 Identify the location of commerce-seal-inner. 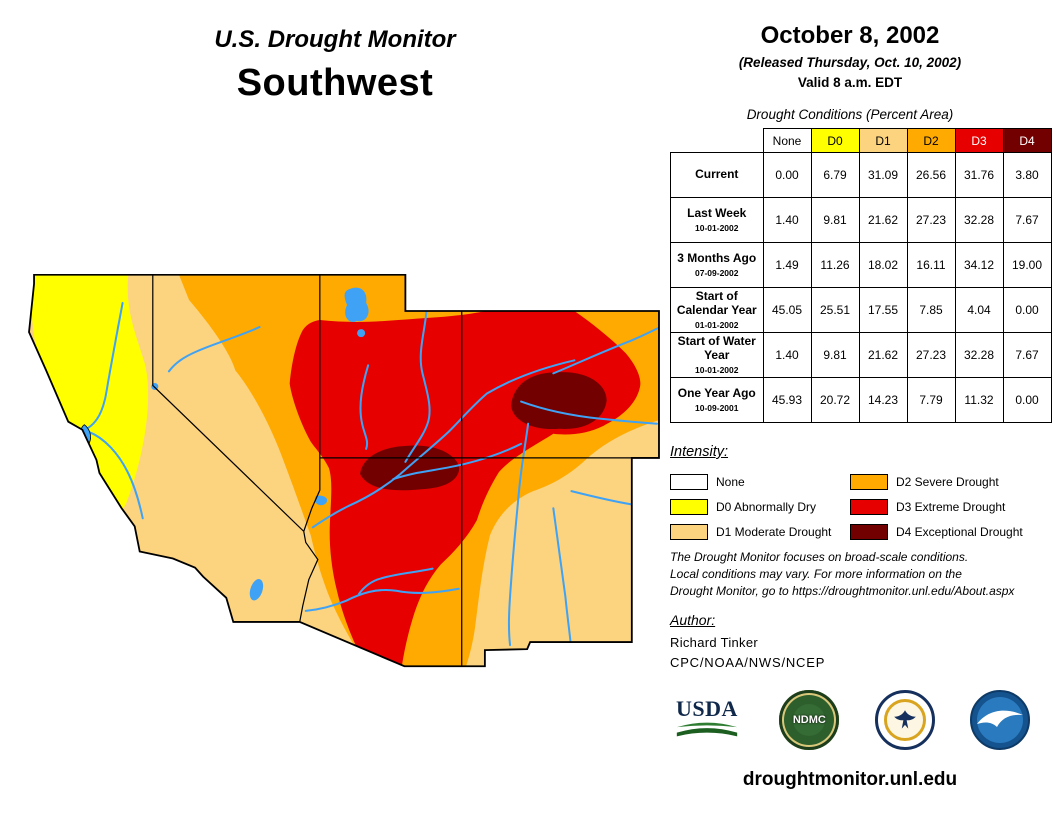
(904, 720).